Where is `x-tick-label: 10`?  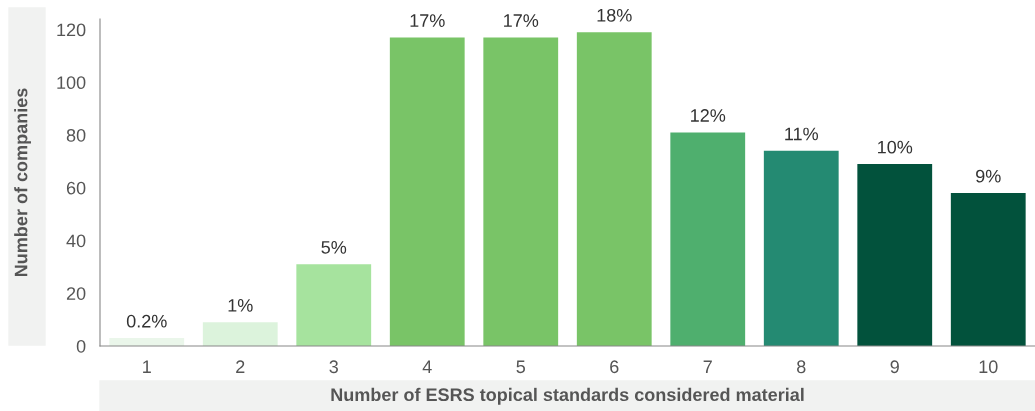
x-tick-label: 10 is located at coordinates (988, 367).